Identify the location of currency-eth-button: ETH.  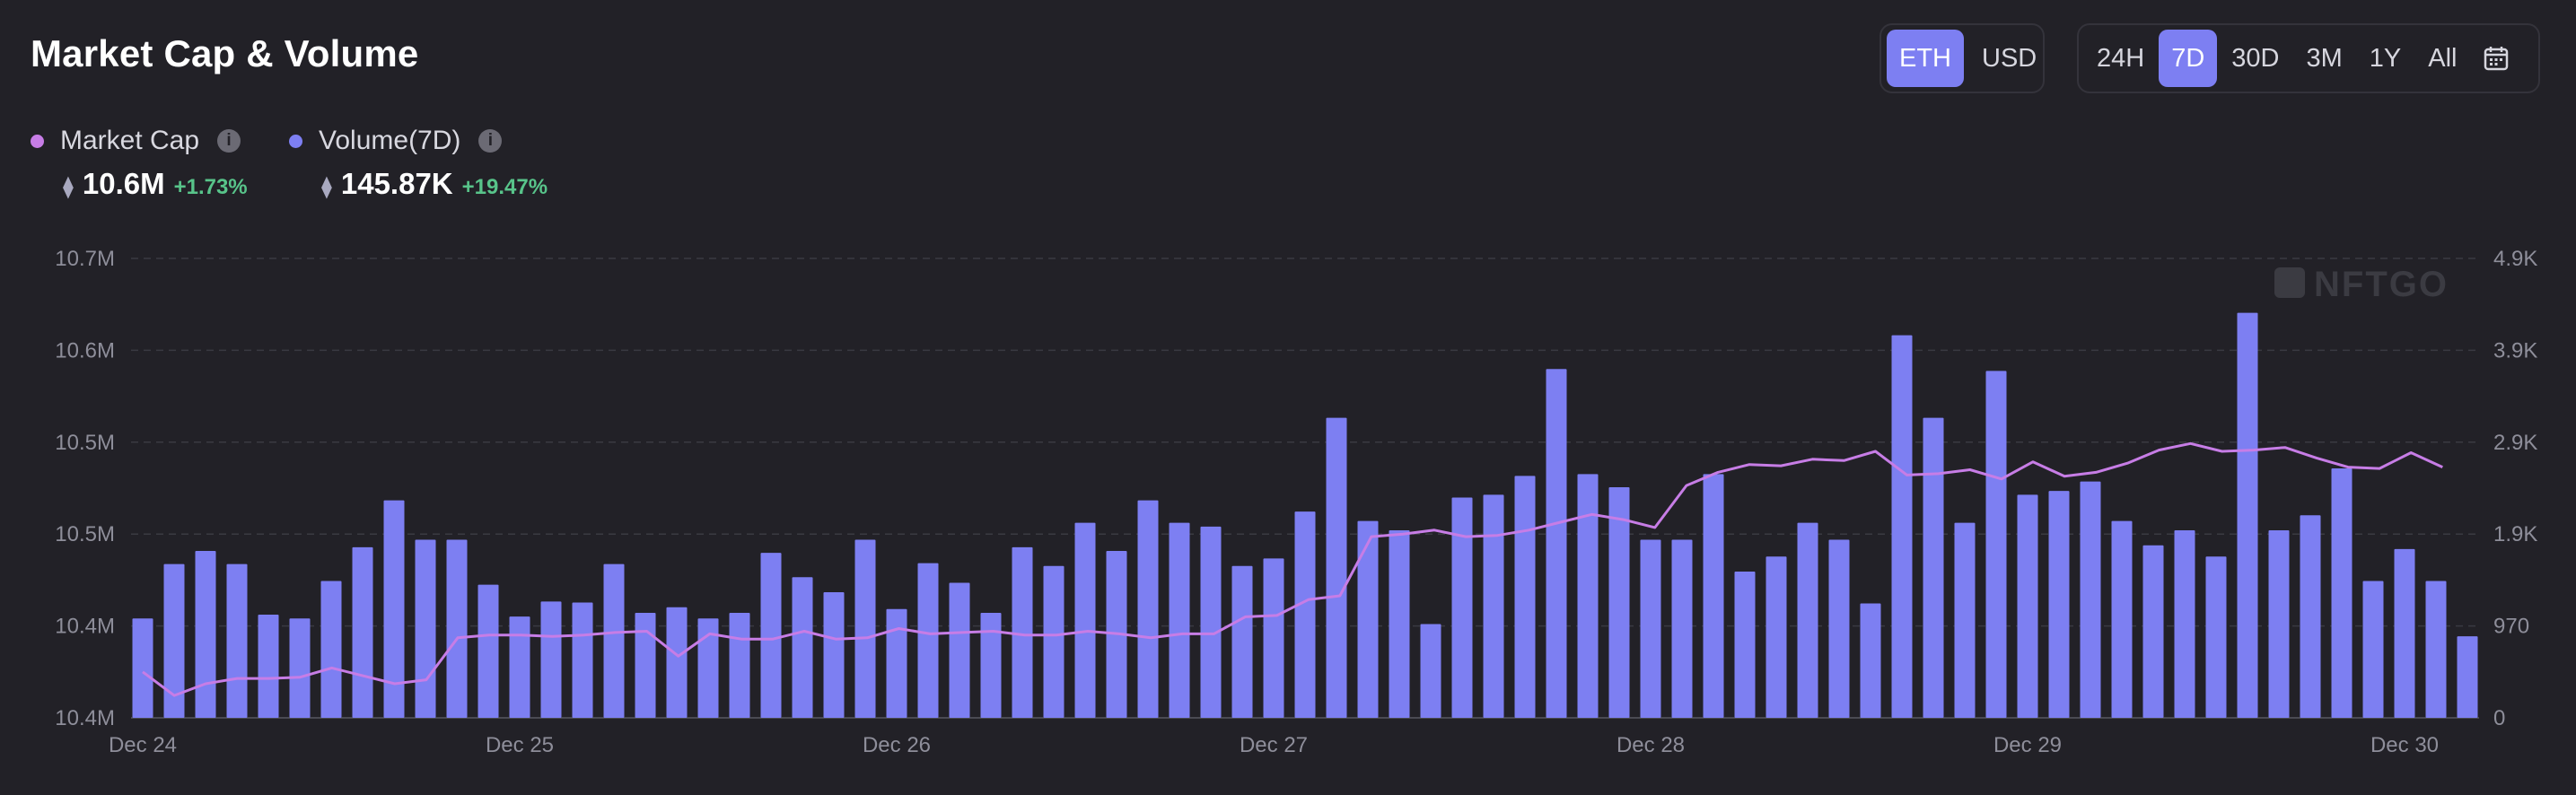
(1925, 58).